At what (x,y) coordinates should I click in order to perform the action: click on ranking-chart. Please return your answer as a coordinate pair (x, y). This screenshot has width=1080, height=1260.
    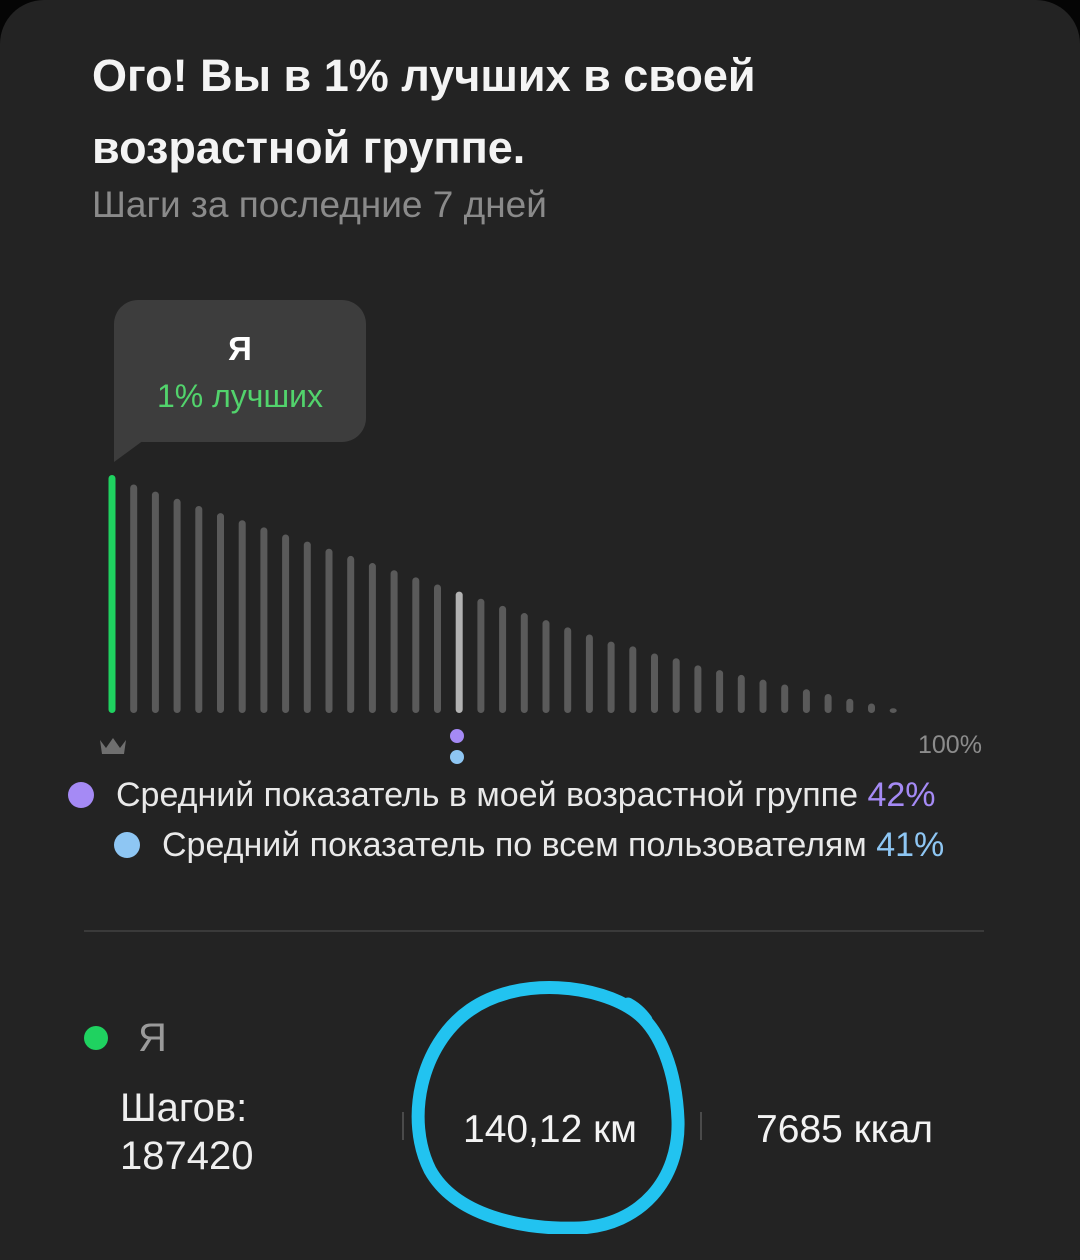
    Looking at the image, I should click on (502, 594).